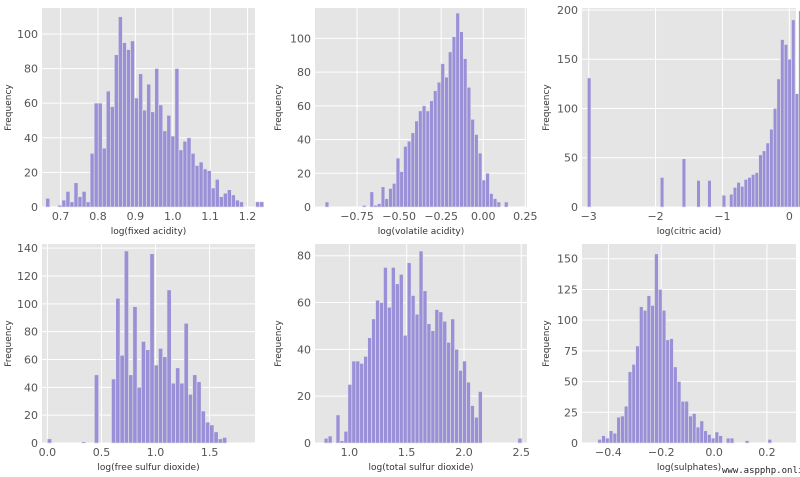 The width and height of the screenshot is (800, 477). I want to click on x-tick-label: 1.0, so click(173, 216).